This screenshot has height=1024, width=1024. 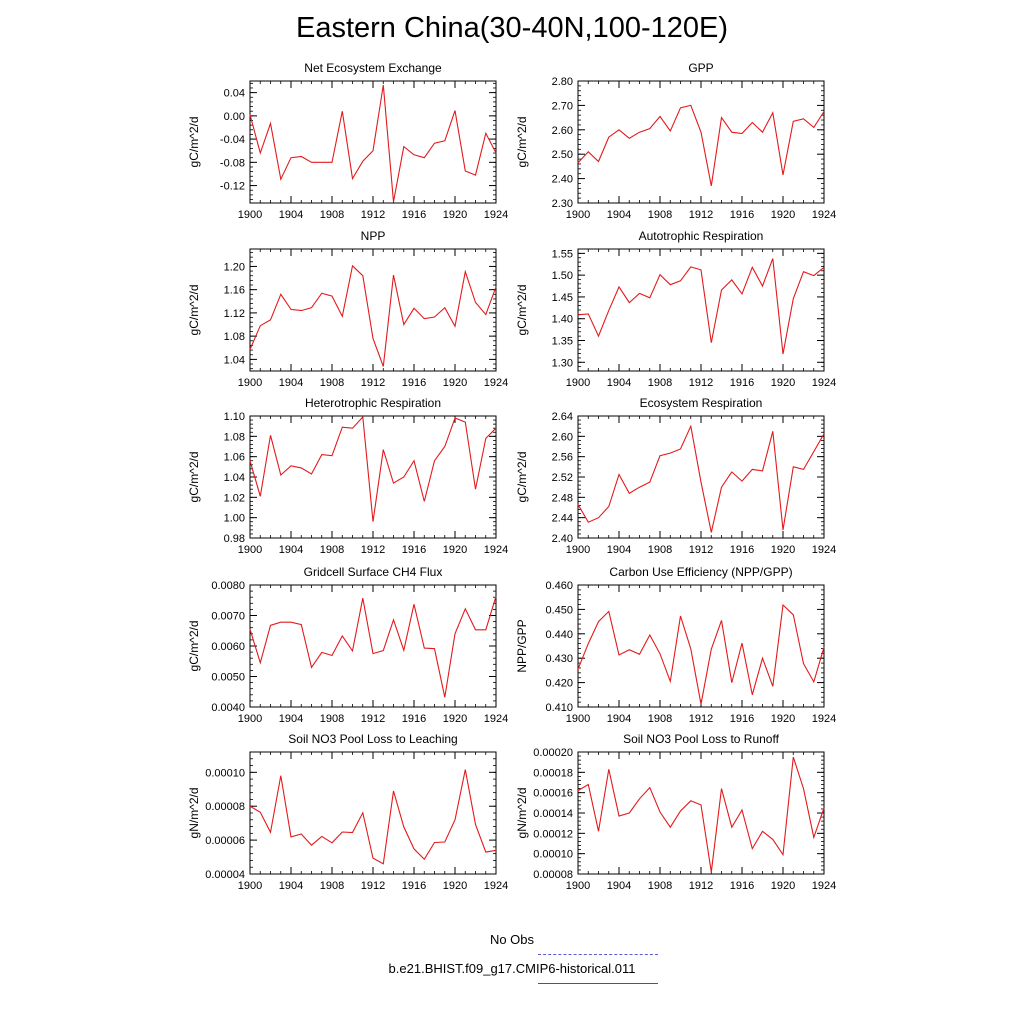 I want to click on panel-title: Ecosystem Respiration, so click(x=701, y=403).